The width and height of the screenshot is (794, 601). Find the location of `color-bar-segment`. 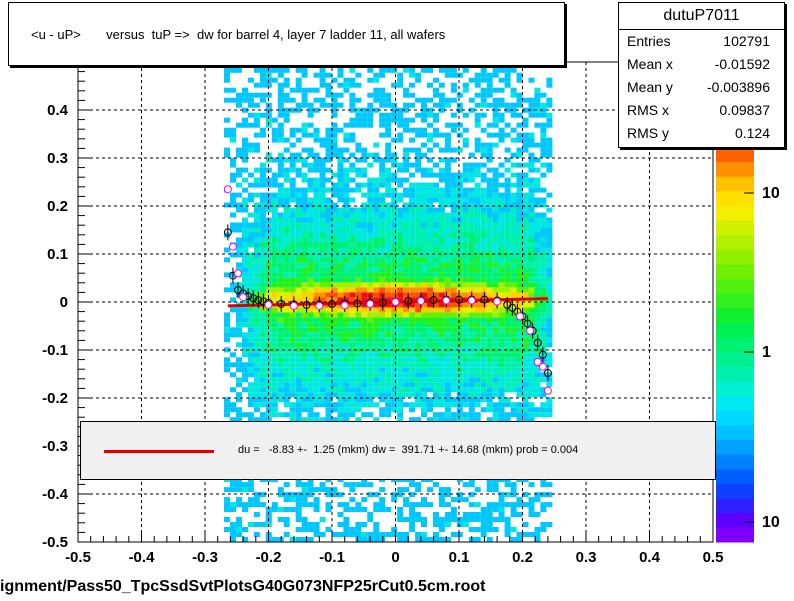

color-bar-segment is located at coordinates (735, 418).